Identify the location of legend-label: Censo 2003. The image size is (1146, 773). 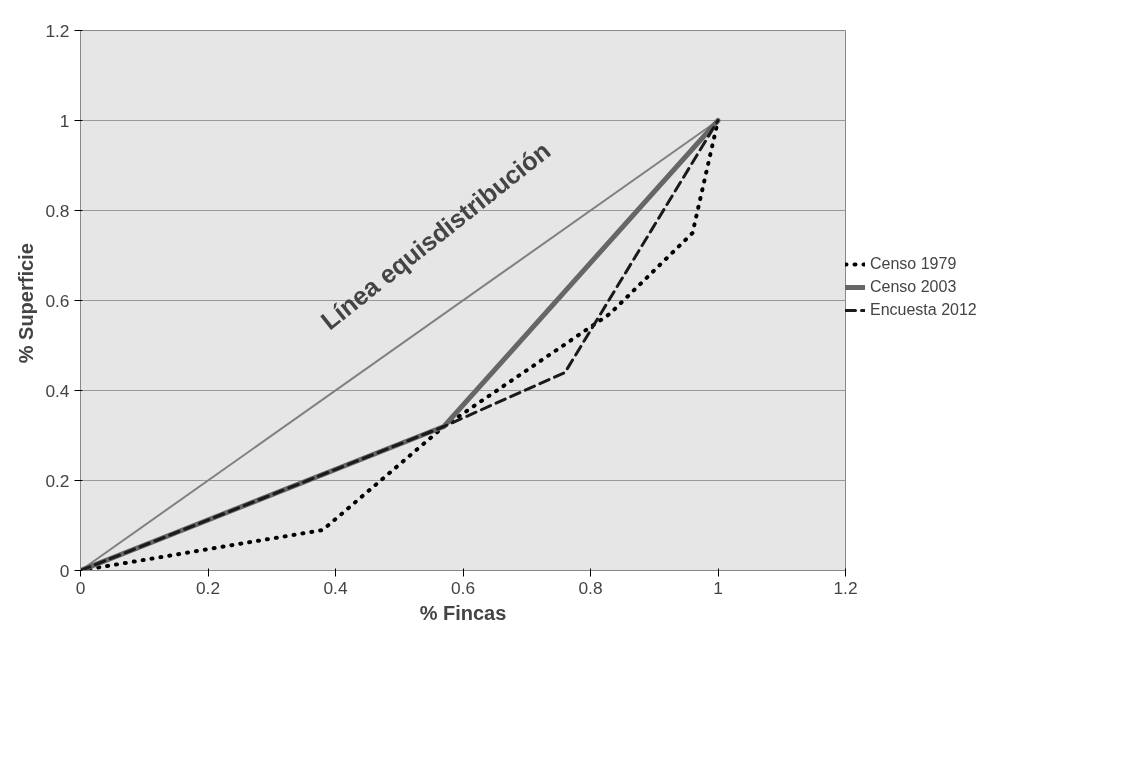
(913, 287).